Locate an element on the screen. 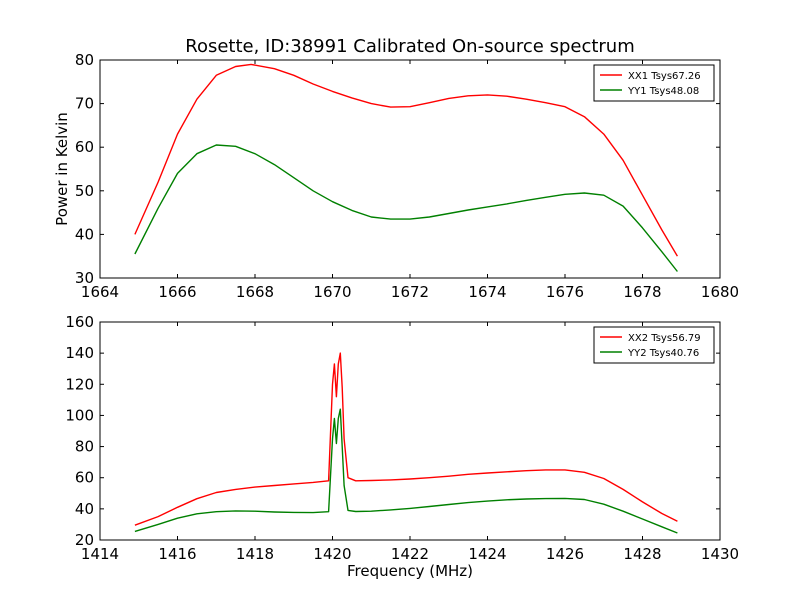  x-tick-label: 1418 is located at coordinates (255, 554).